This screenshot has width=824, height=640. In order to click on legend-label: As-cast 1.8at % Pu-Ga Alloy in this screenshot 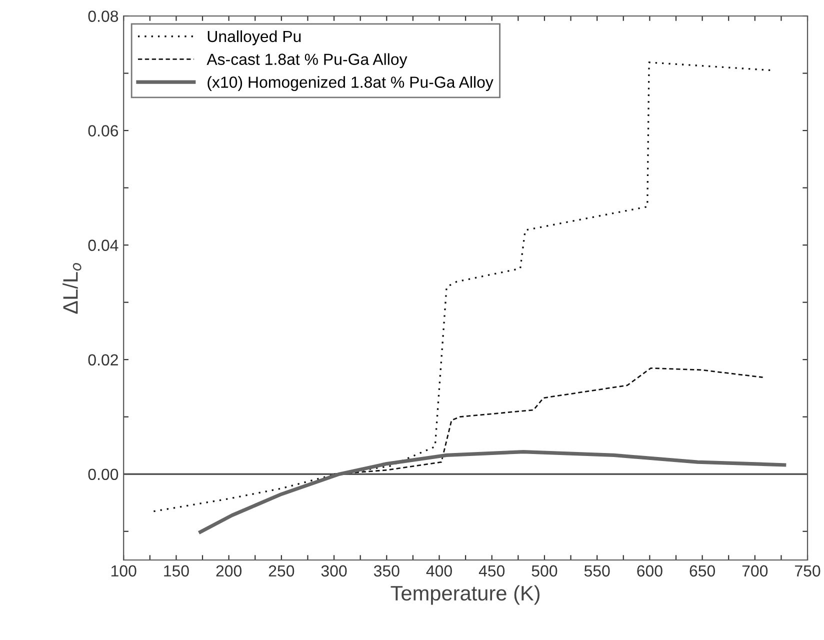, I will do `click(307, 60)`.